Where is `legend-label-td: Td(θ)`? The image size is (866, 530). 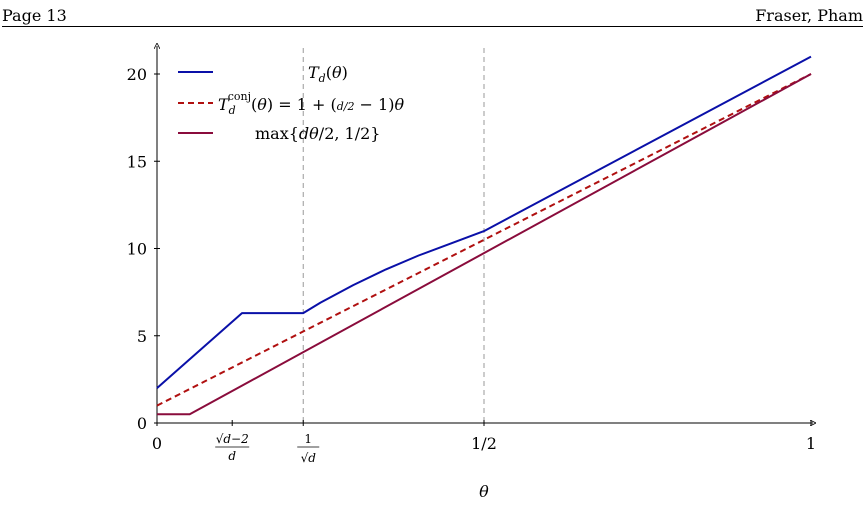 legend-label-td: Td(θ) is located at coordinates (328, 74).